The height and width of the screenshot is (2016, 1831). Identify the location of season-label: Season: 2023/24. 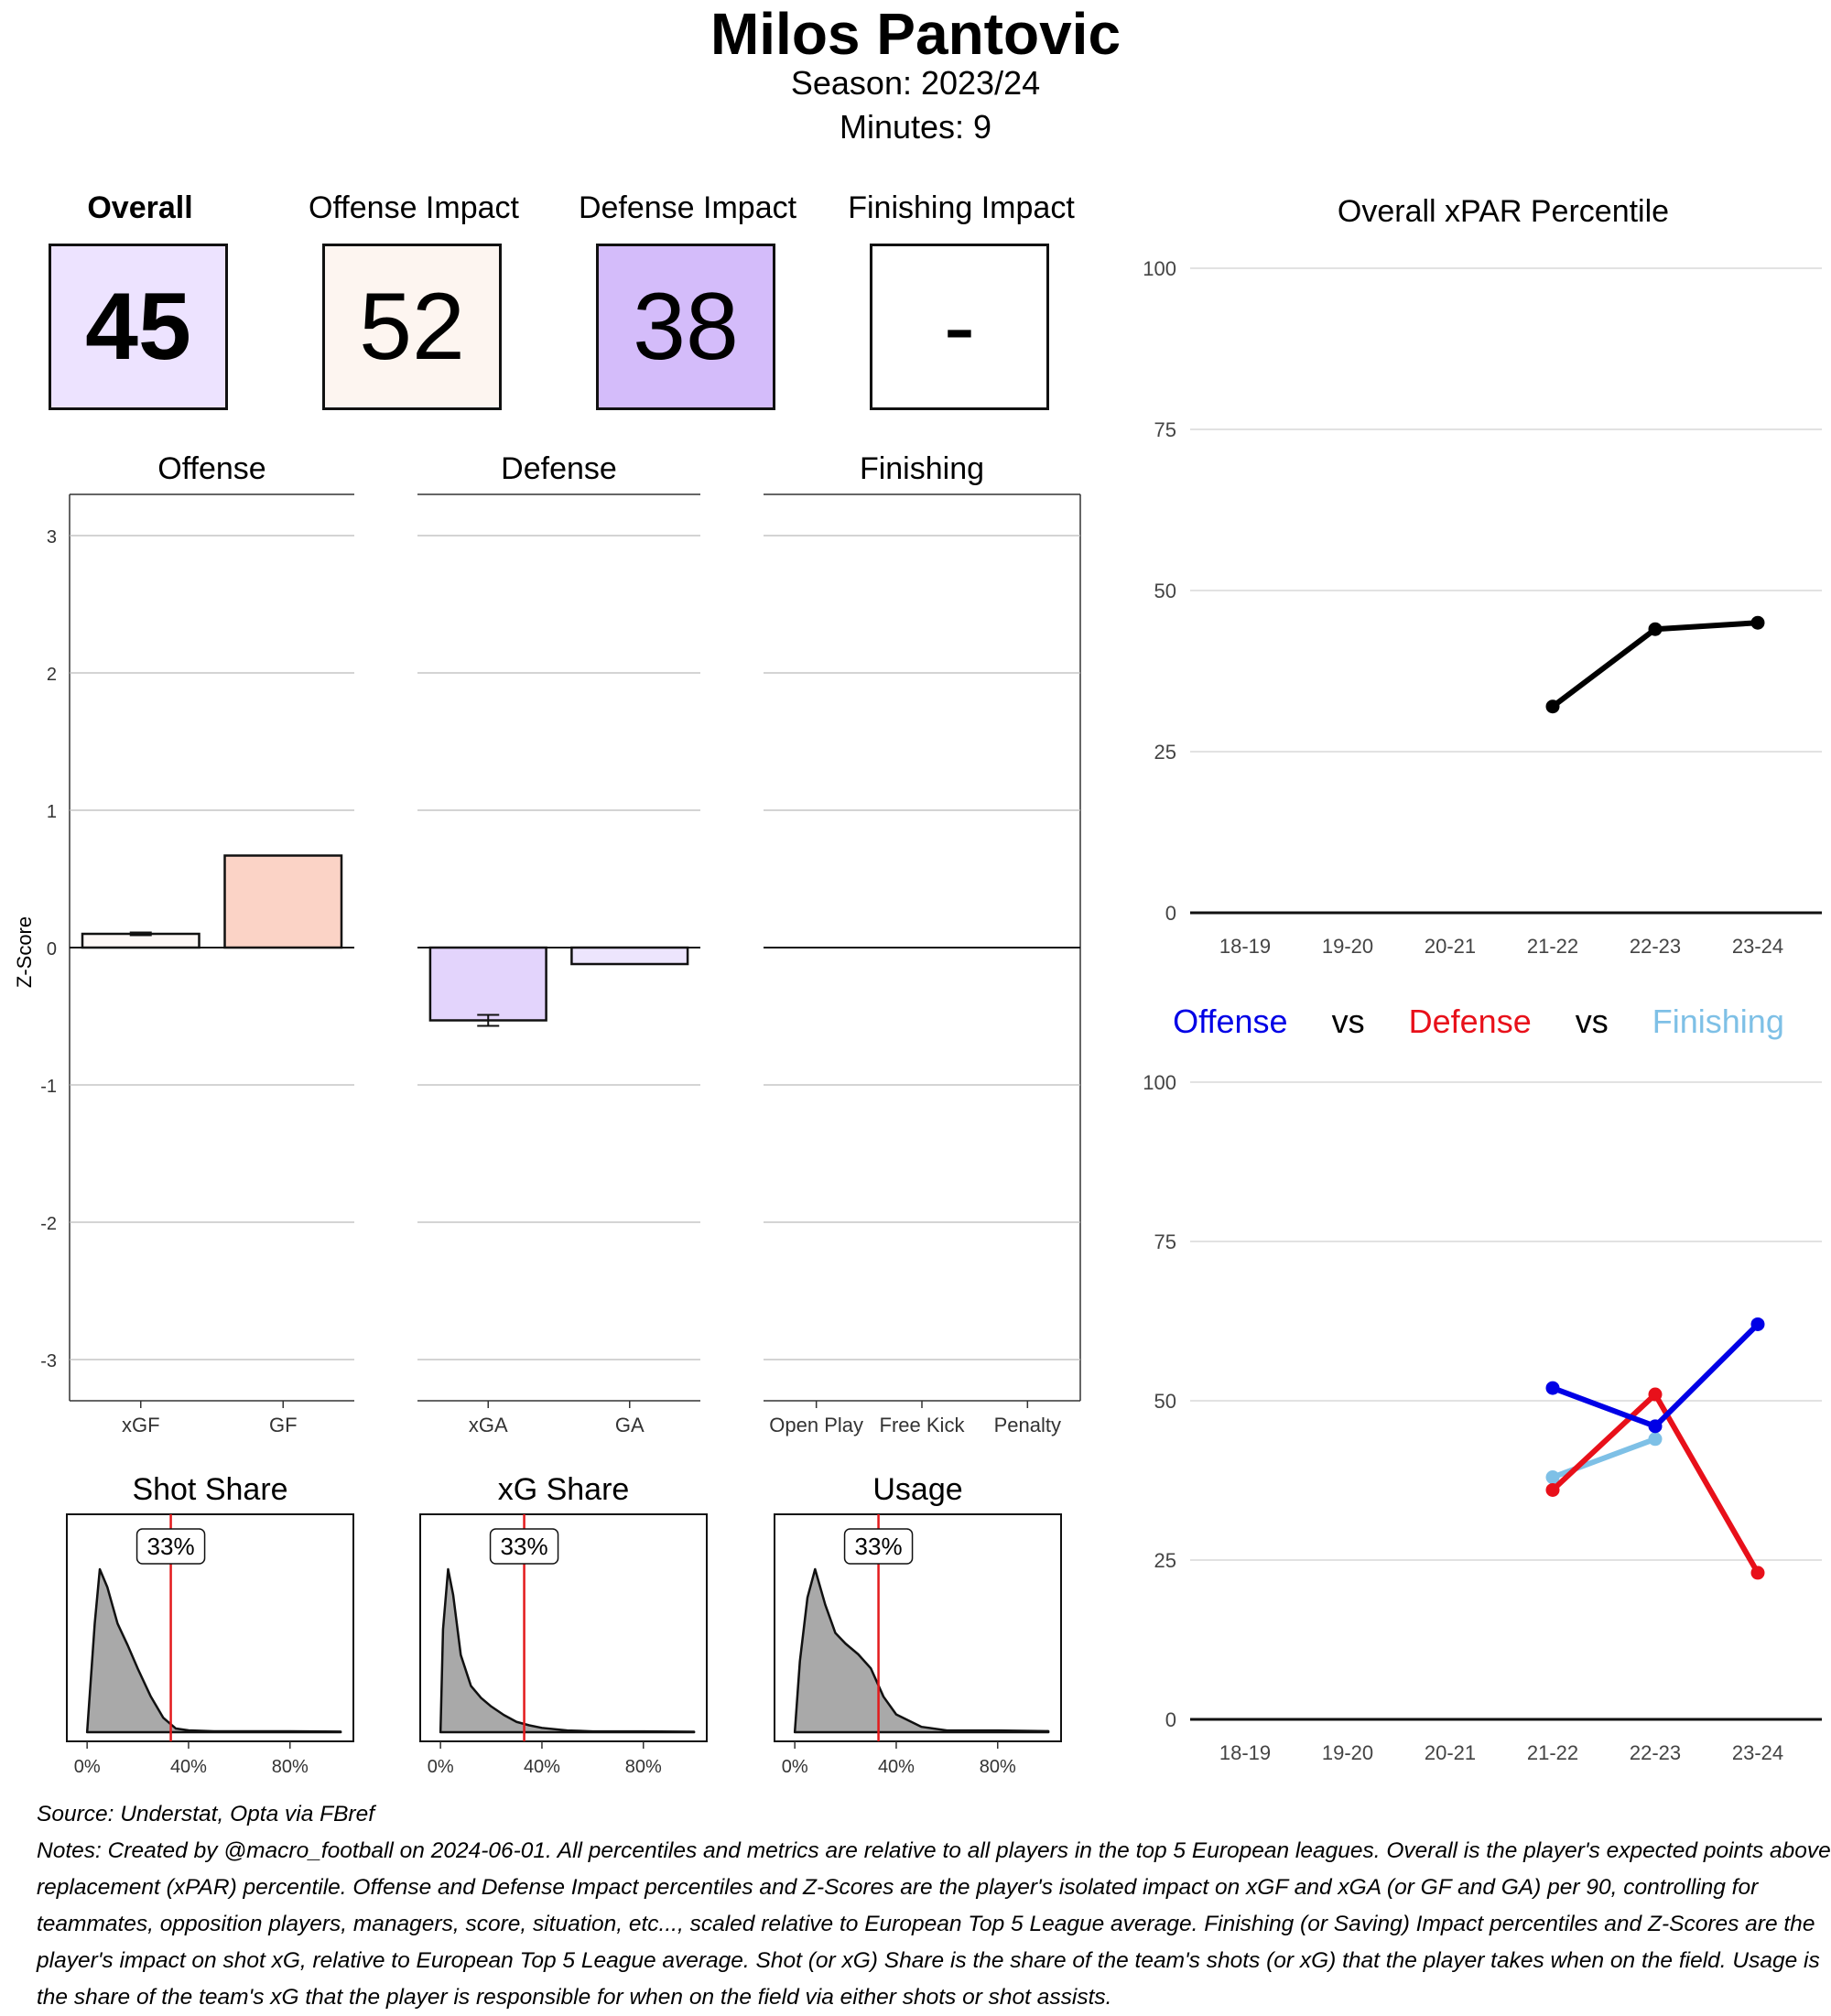
(915, 83).